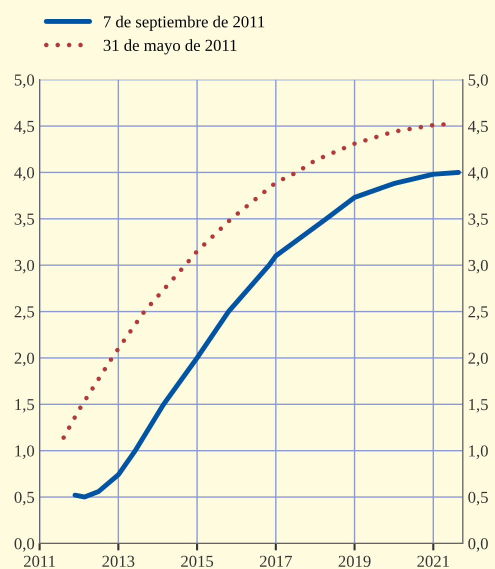 The image size is (495, 569). Describe the element at coordinates (478, 267) in the screenshot. I see `y2-tick-label: 3,0` at that location.